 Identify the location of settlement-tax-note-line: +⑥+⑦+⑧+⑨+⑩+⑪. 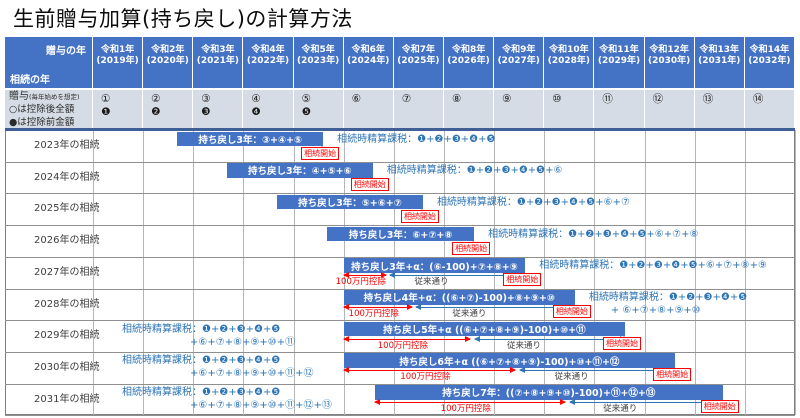
(243, 342).